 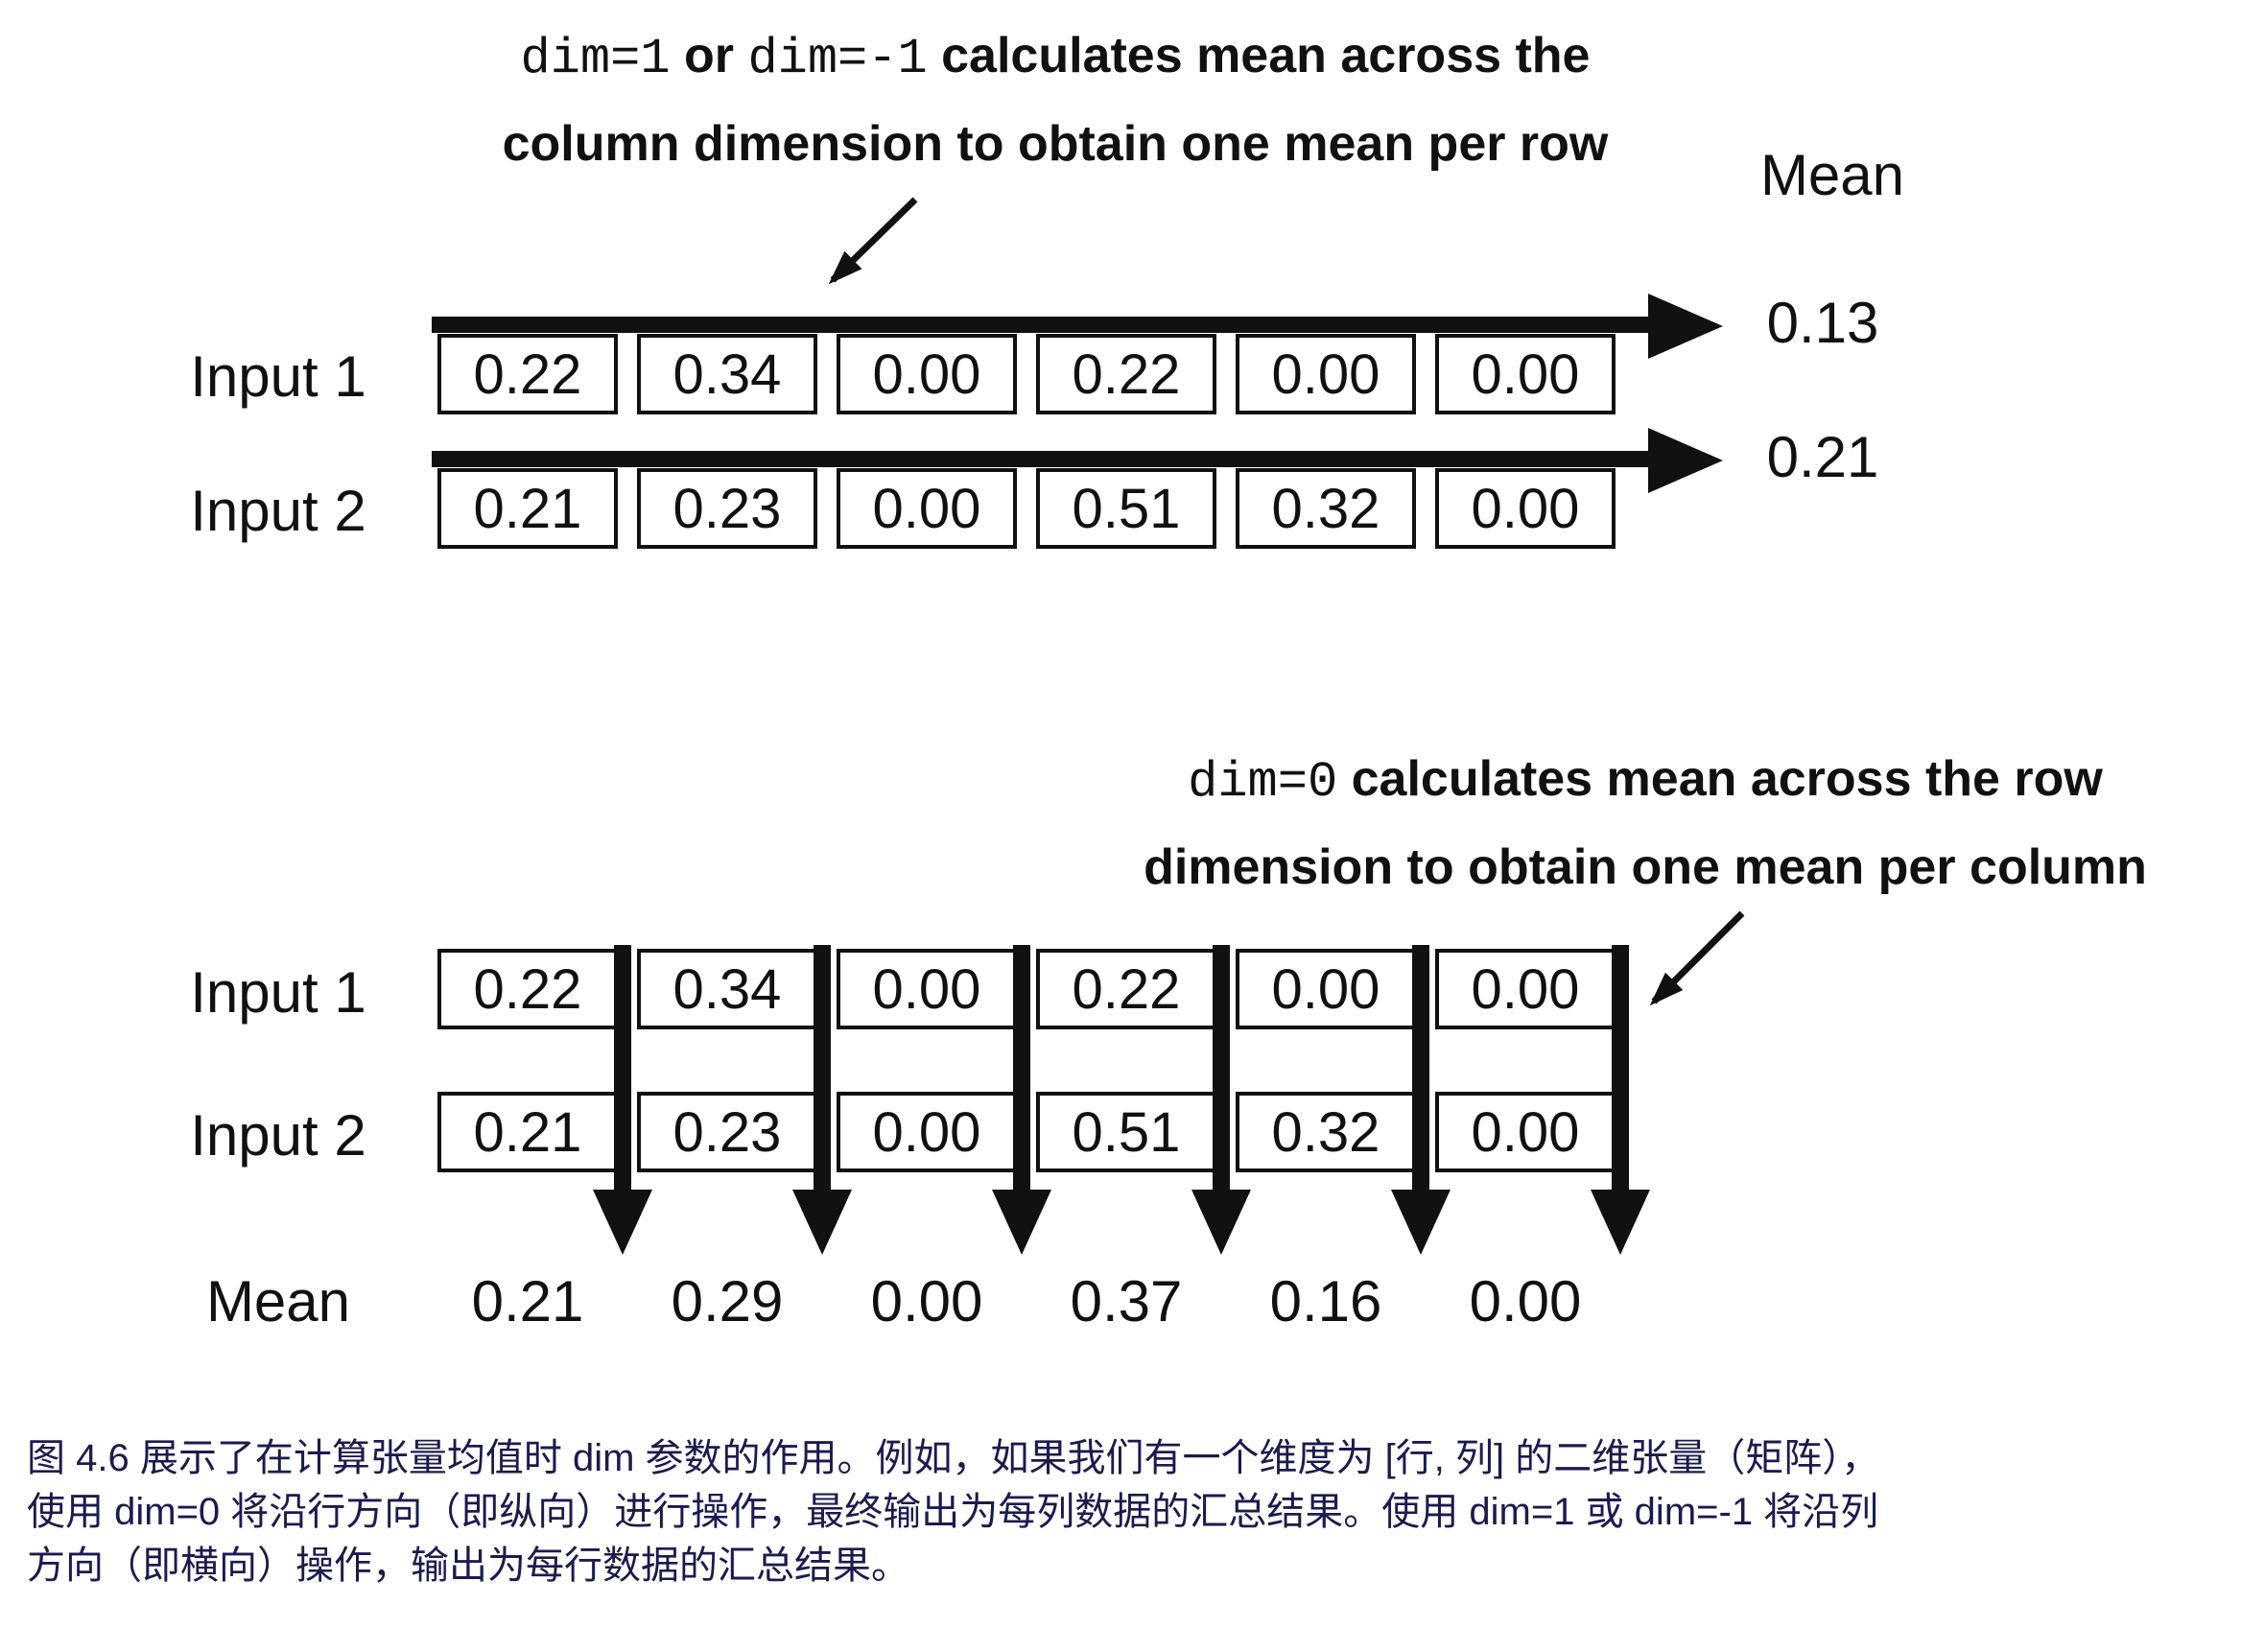 I want to click on col1-mean-arrow-shaft-icon, so click(x=622, y=1068).